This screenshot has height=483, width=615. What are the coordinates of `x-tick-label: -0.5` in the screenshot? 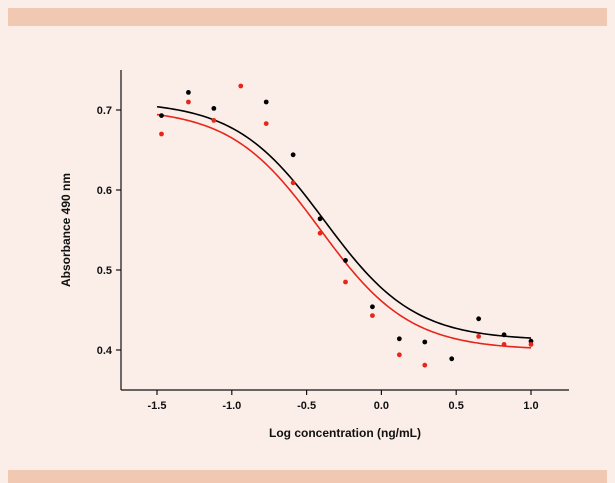 It's located at (306, 406).